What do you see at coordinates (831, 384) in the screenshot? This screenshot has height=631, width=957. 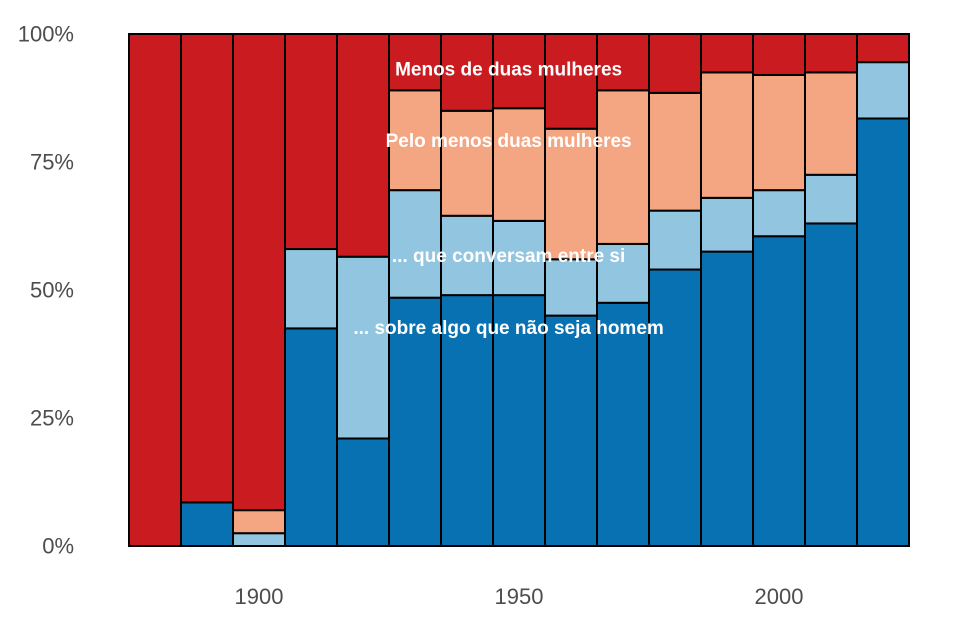 I see `bar-segment-2010-s0` at bounding box center [831, 384].